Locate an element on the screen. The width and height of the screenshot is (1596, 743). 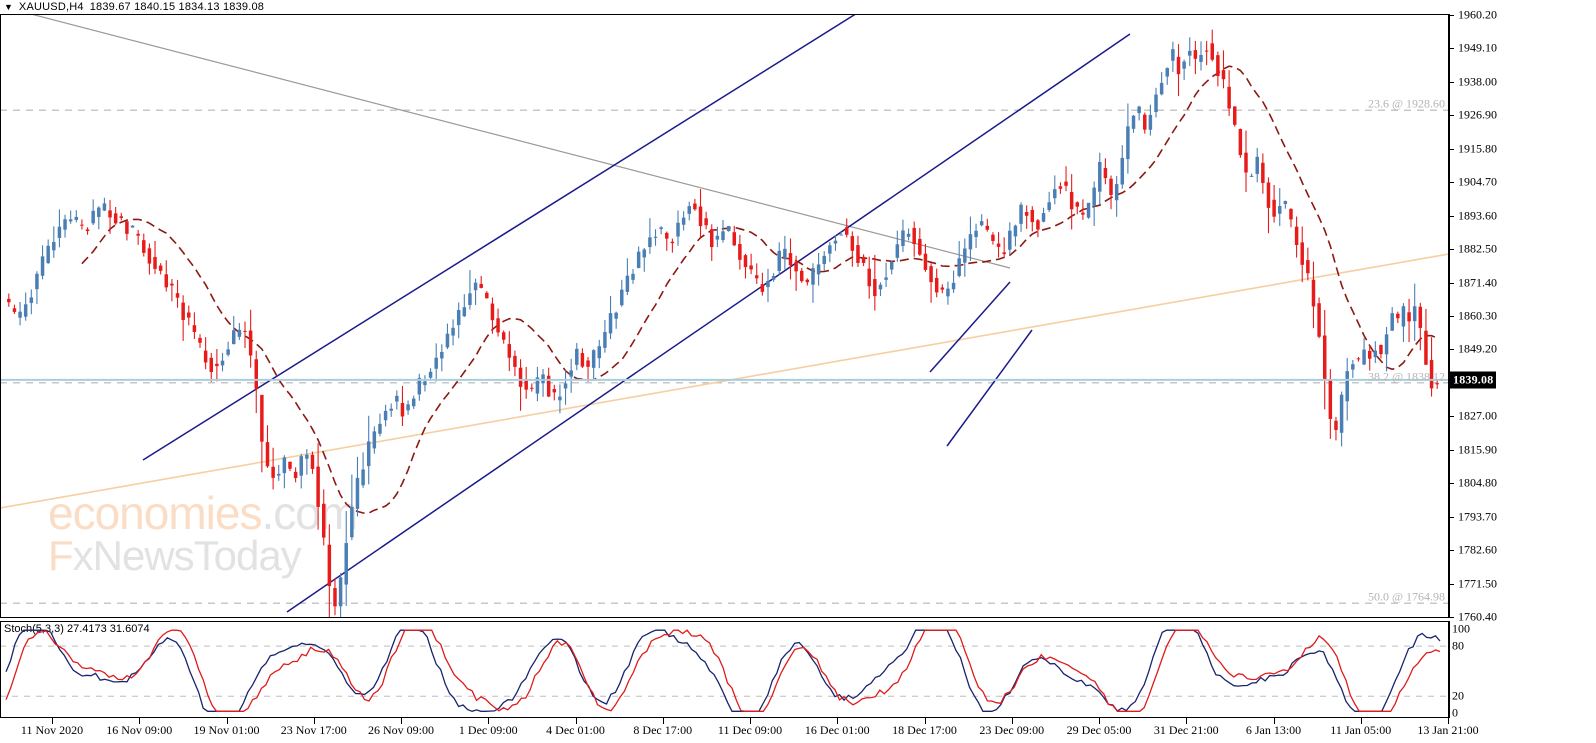
stochastic-level-lines is located at coordinates (724, 671).